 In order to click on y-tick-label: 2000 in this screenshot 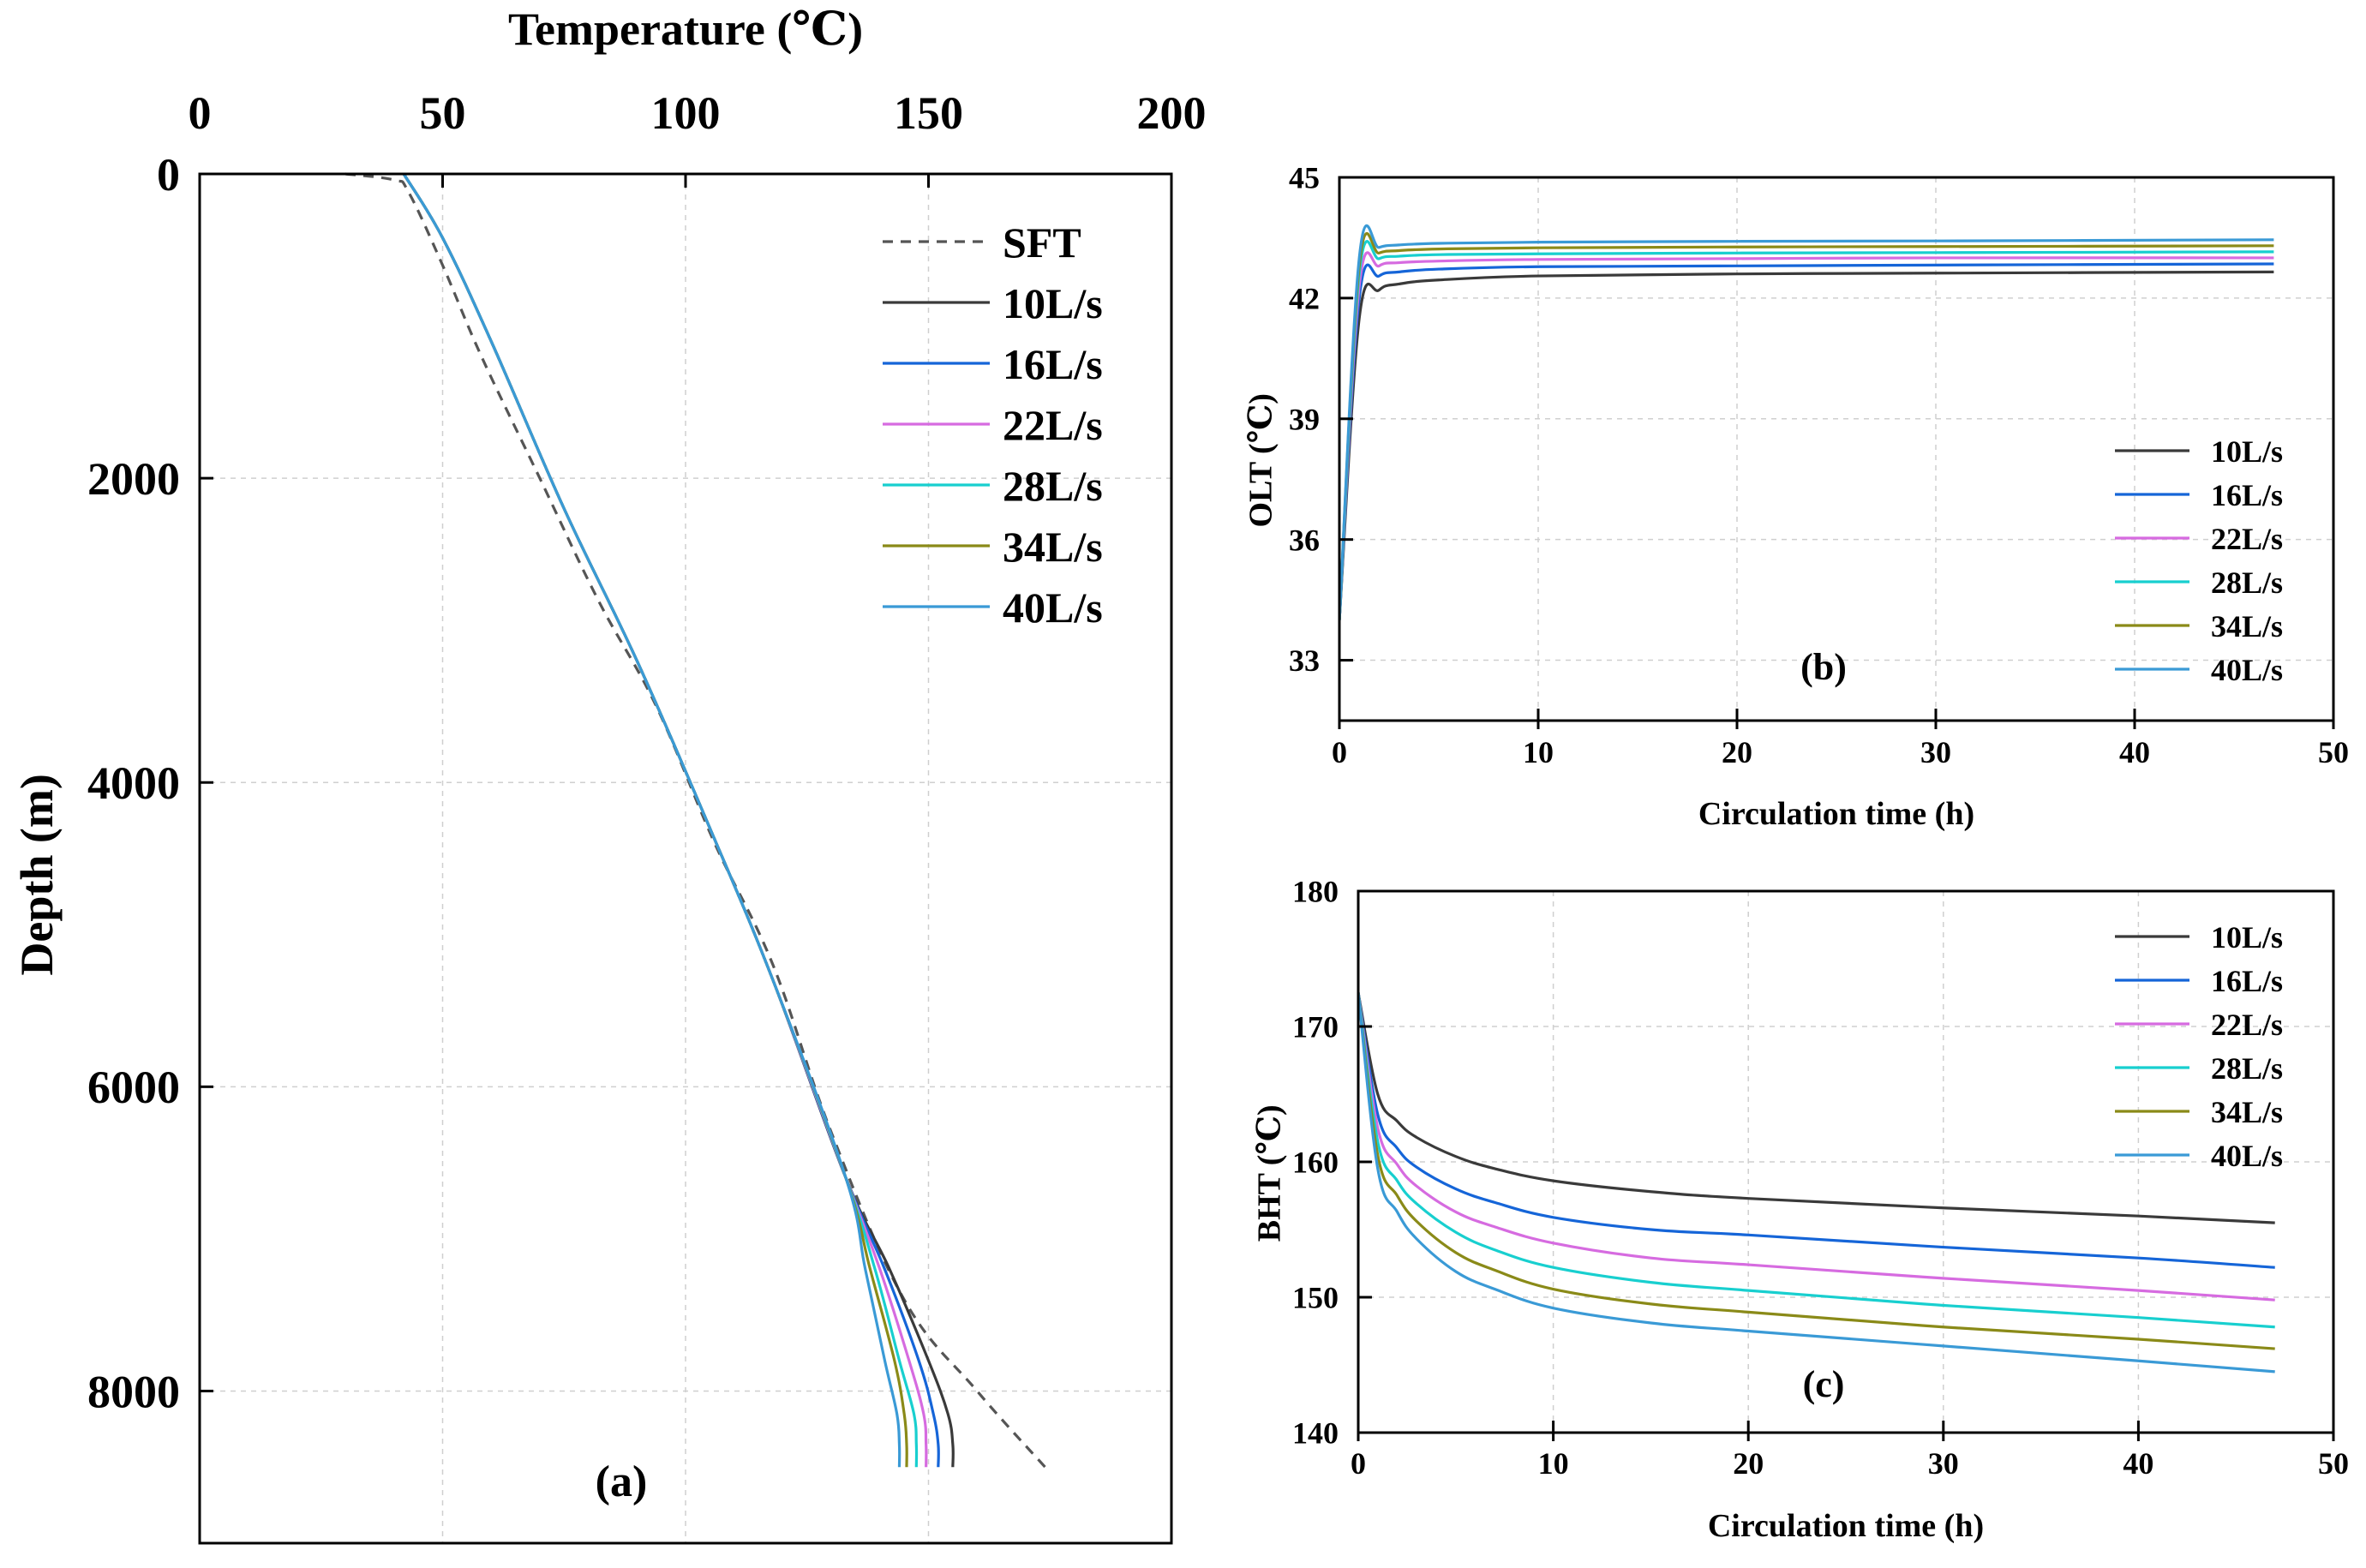, I will do `click(134, 479)`.